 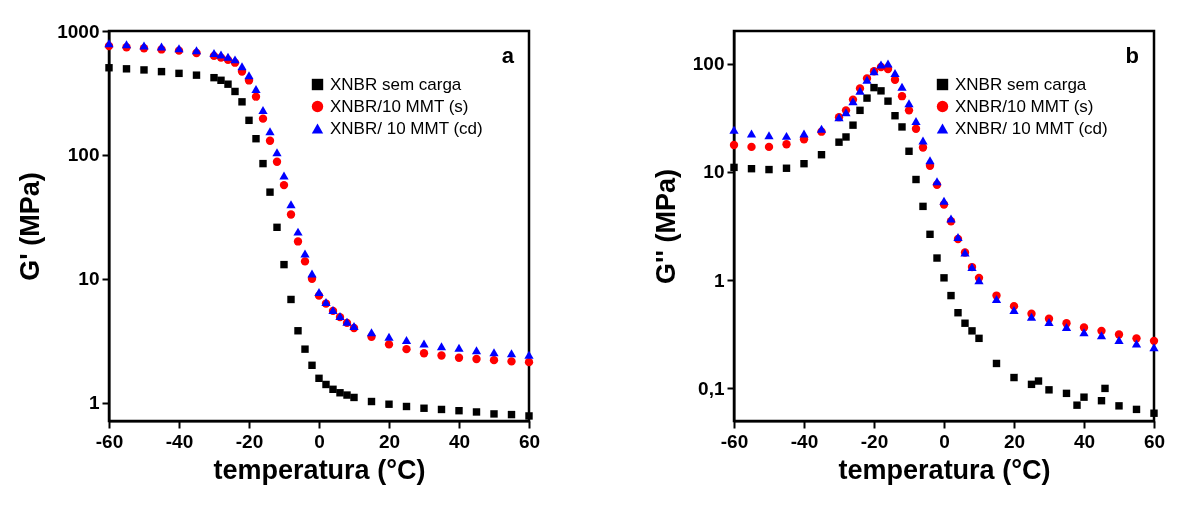 What do you see at coordinates (711, 388) in the screenshot?
I see `y-tick-label: 0,1` at bounding box center [711, 388].